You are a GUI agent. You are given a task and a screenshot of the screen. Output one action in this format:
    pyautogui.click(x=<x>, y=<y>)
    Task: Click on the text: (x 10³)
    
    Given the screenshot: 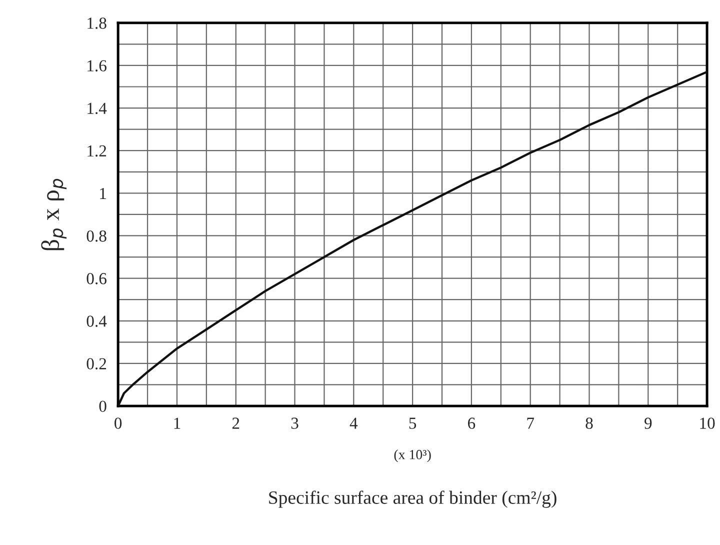 What is the action you would take?
    pyautogui.click(x=412, y=456)
    